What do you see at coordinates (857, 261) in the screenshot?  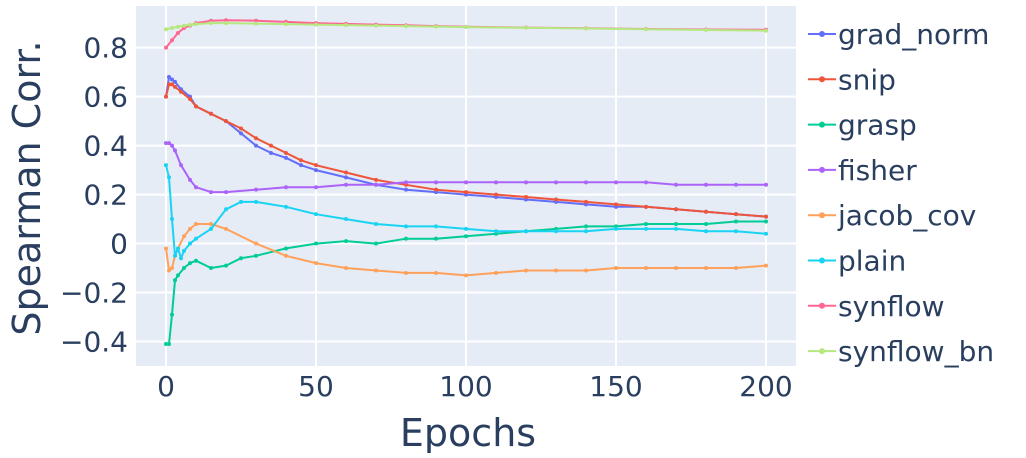 I see `legend-item-plain: plain` at bounding box center [857, 261].